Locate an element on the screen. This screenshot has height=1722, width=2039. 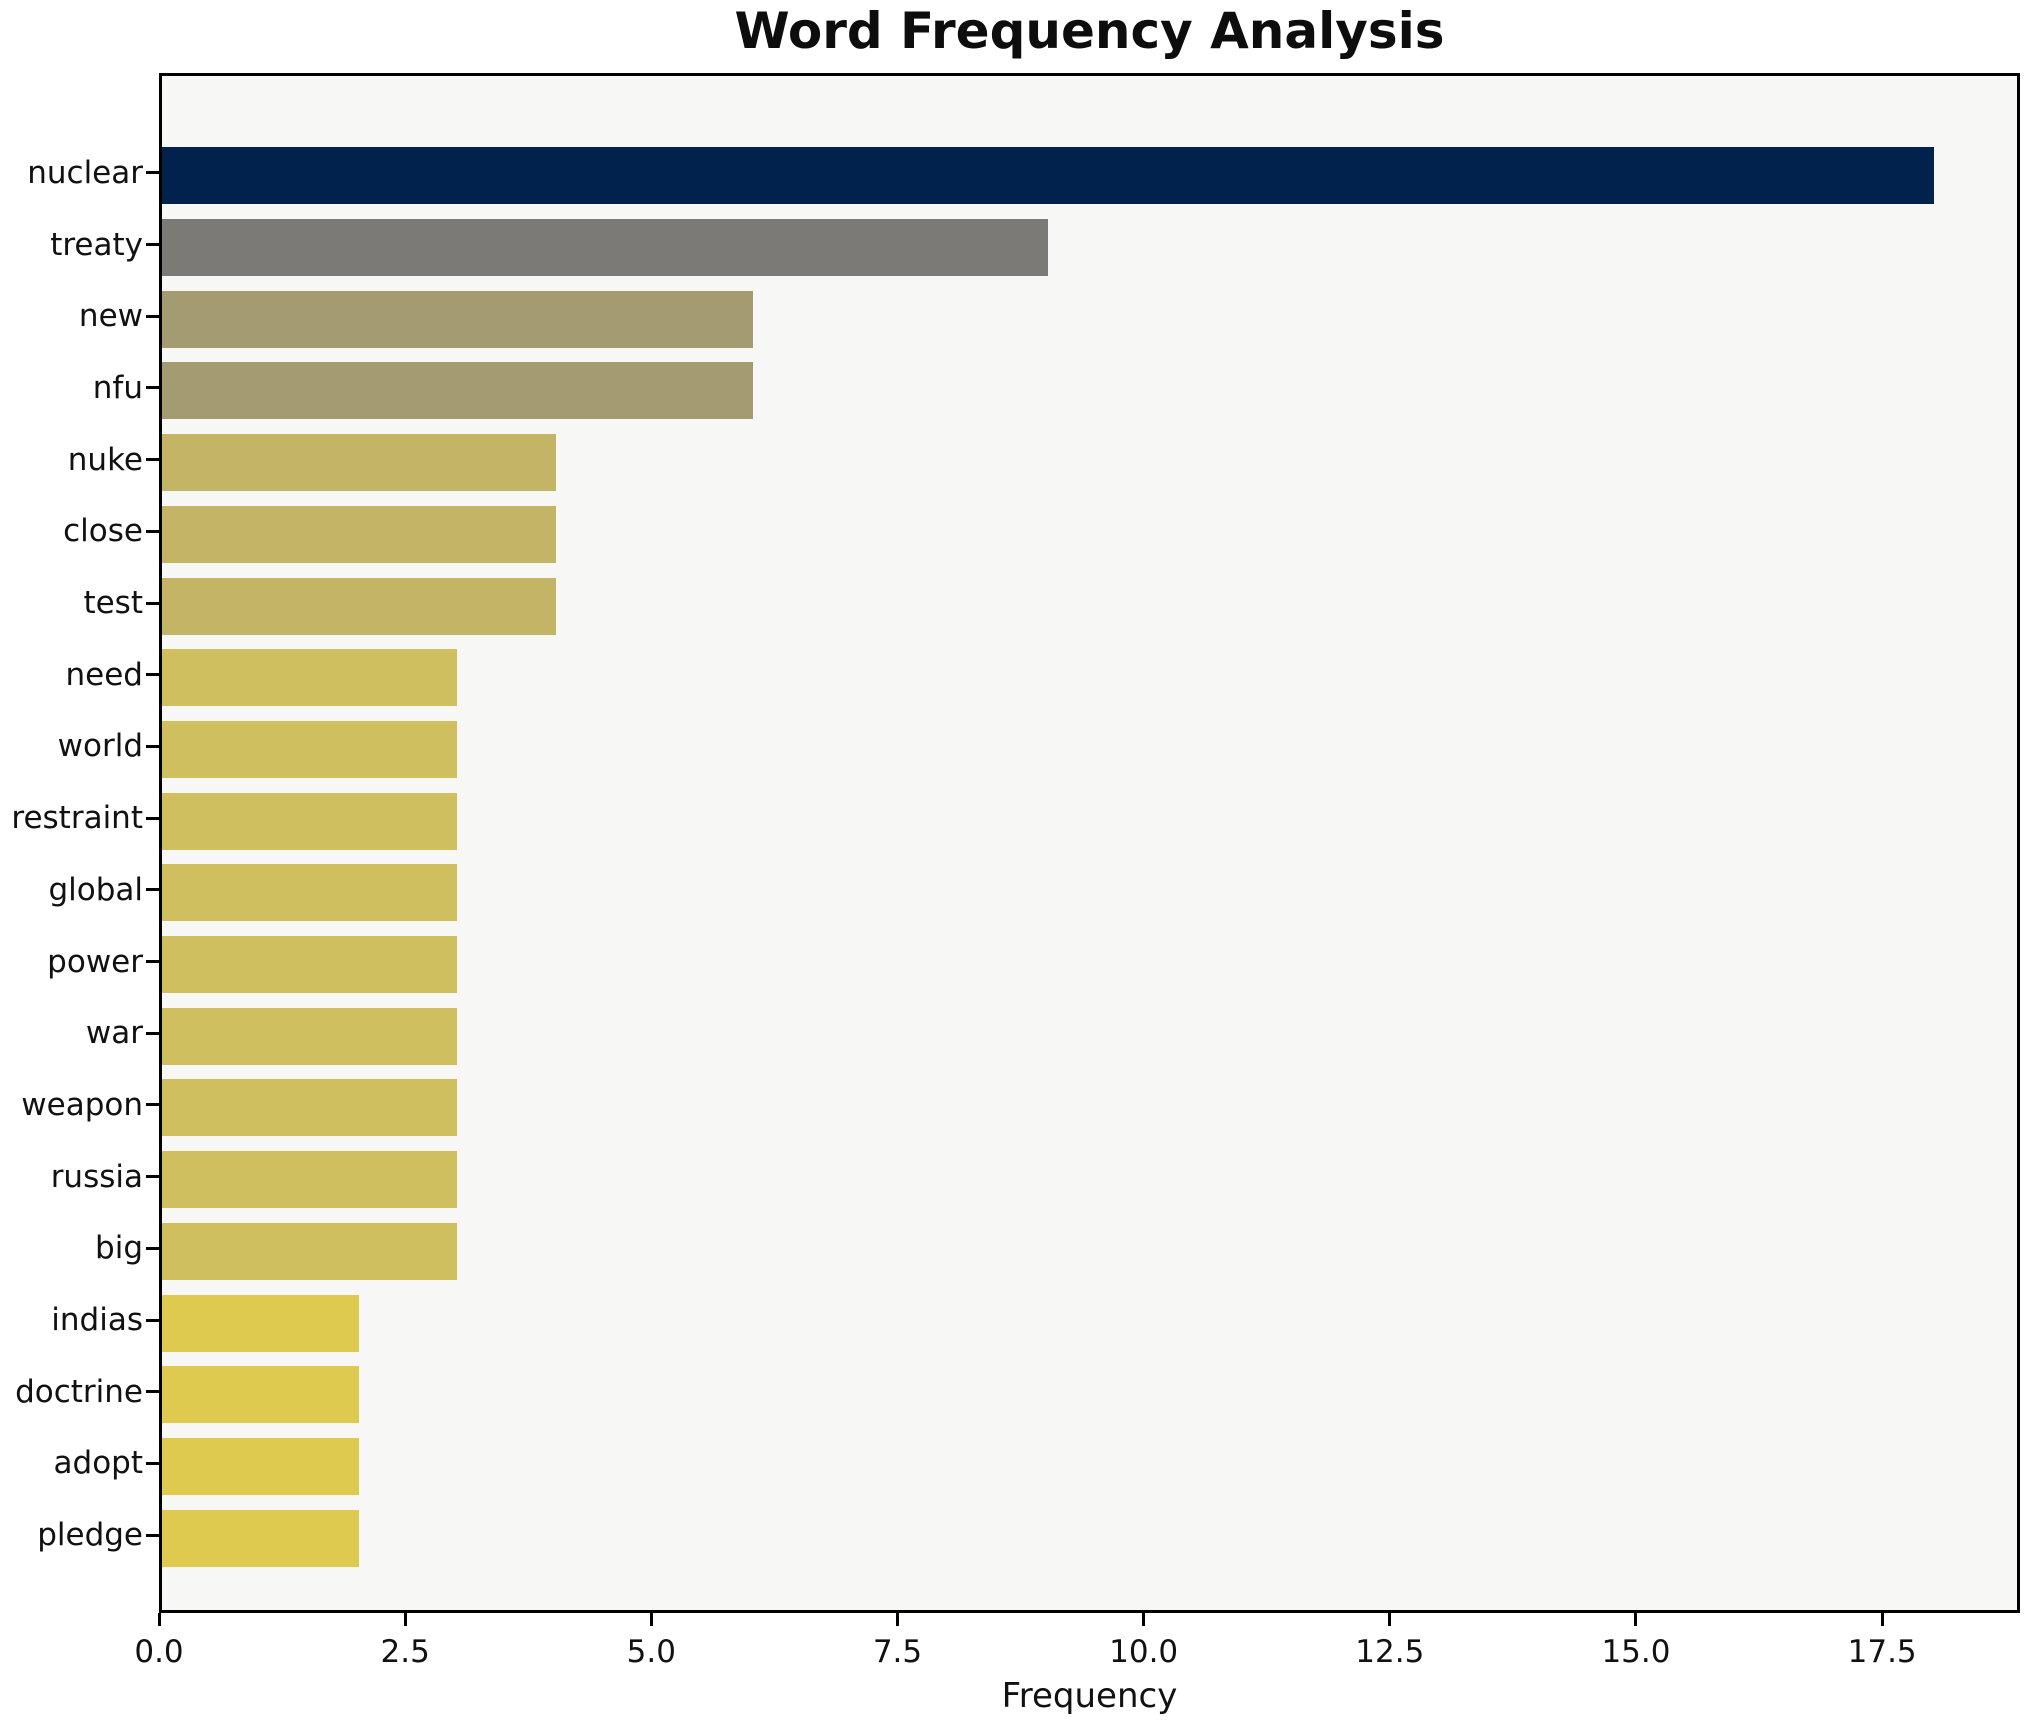
bar-doctrine is located at coordinates (260, 1395).